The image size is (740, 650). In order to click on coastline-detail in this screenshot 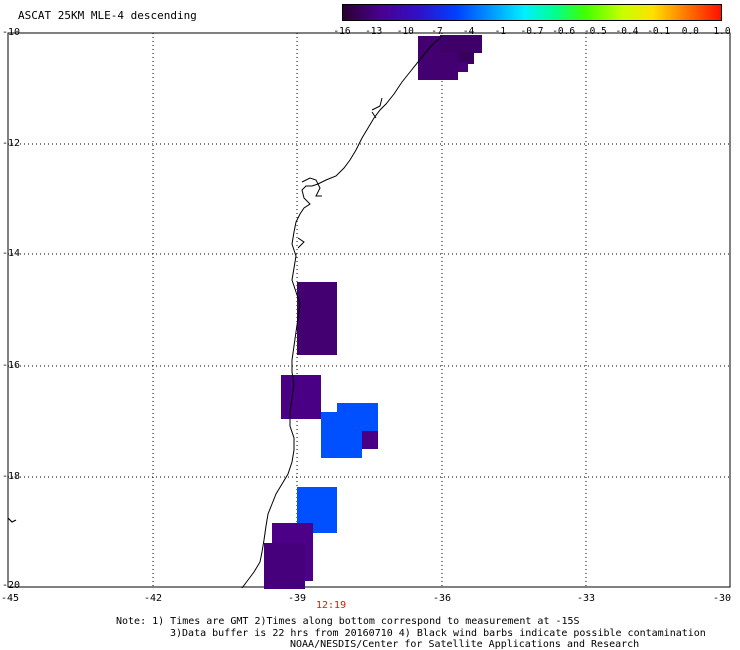, I will do `click(377, 108)`.